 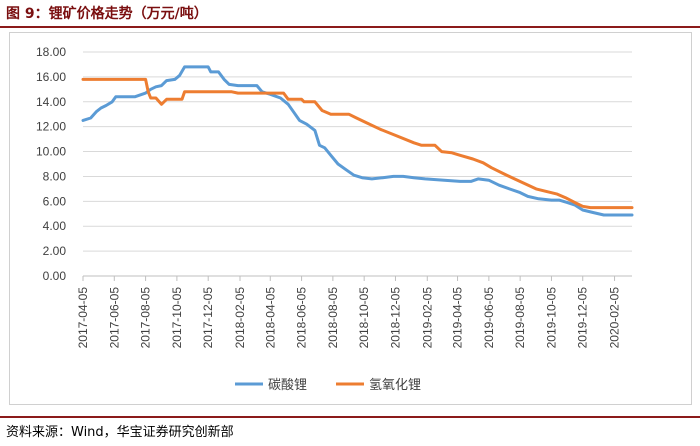 I want to click on y-tick-label: 14.00, so click(x=51, y=102).